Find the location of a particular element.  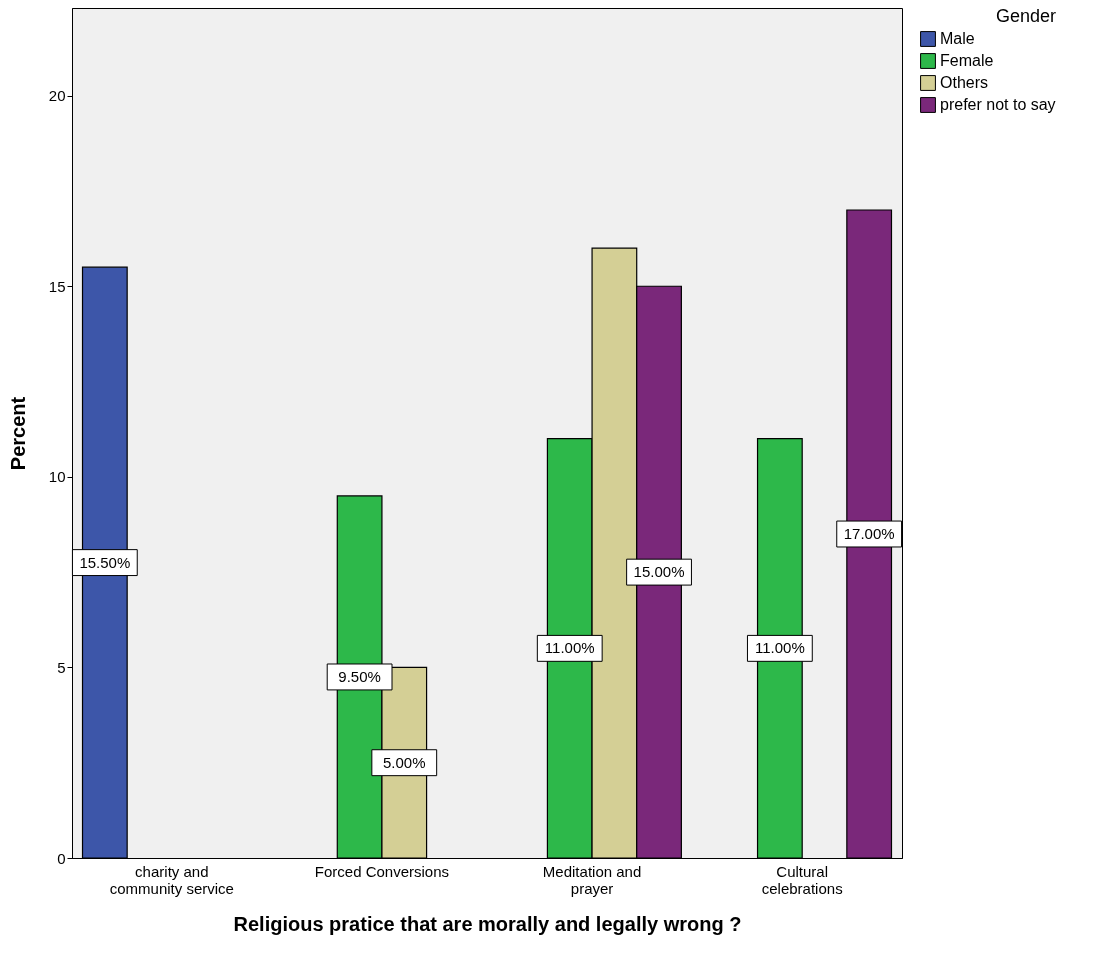

x-axis-title: Religious pratice that are morally and legally wrong ? is located at coordinates (487, 923).